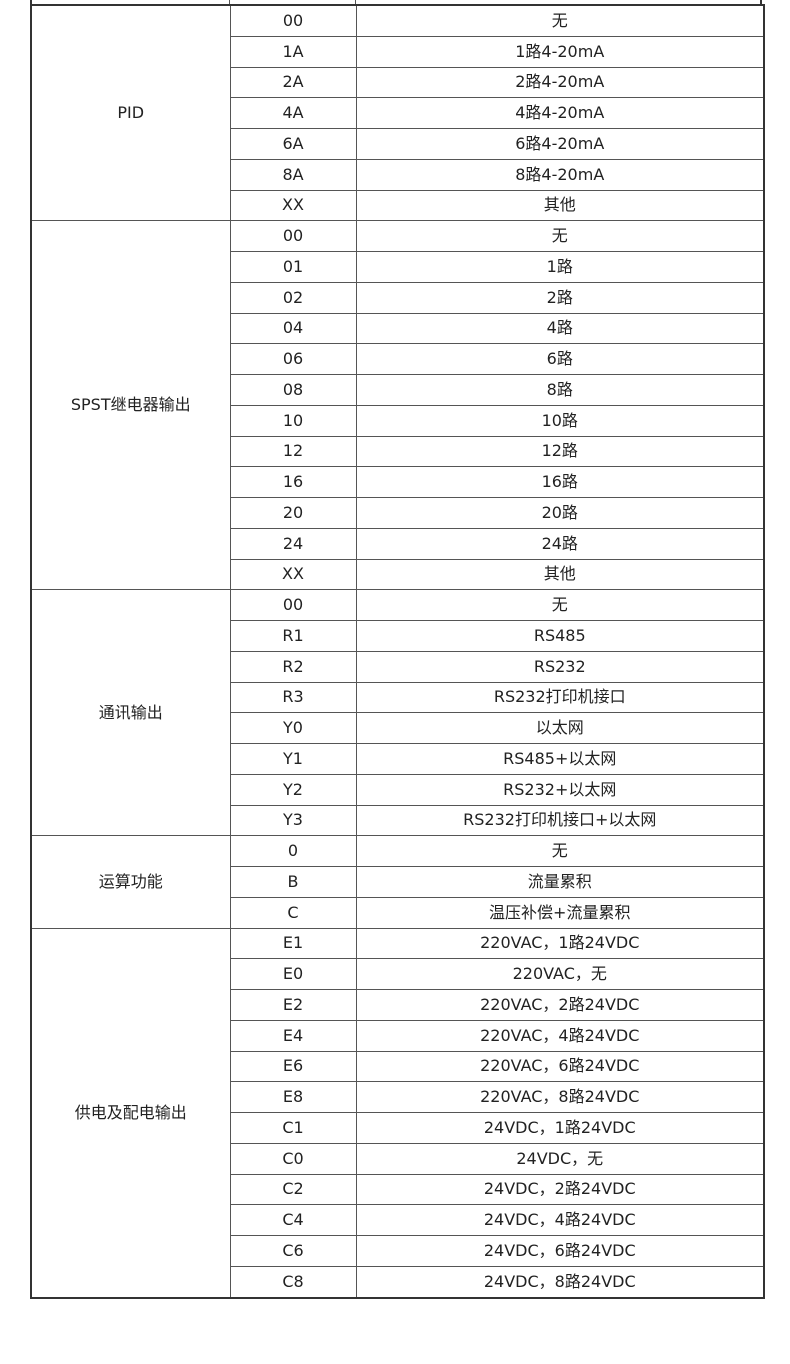 The width and height of the screenshot is (790, 1364). Describe the element at coordinates (560, 943) in the screenshot. I see `description-cell: 220VAC，1路24VDC` at that location.